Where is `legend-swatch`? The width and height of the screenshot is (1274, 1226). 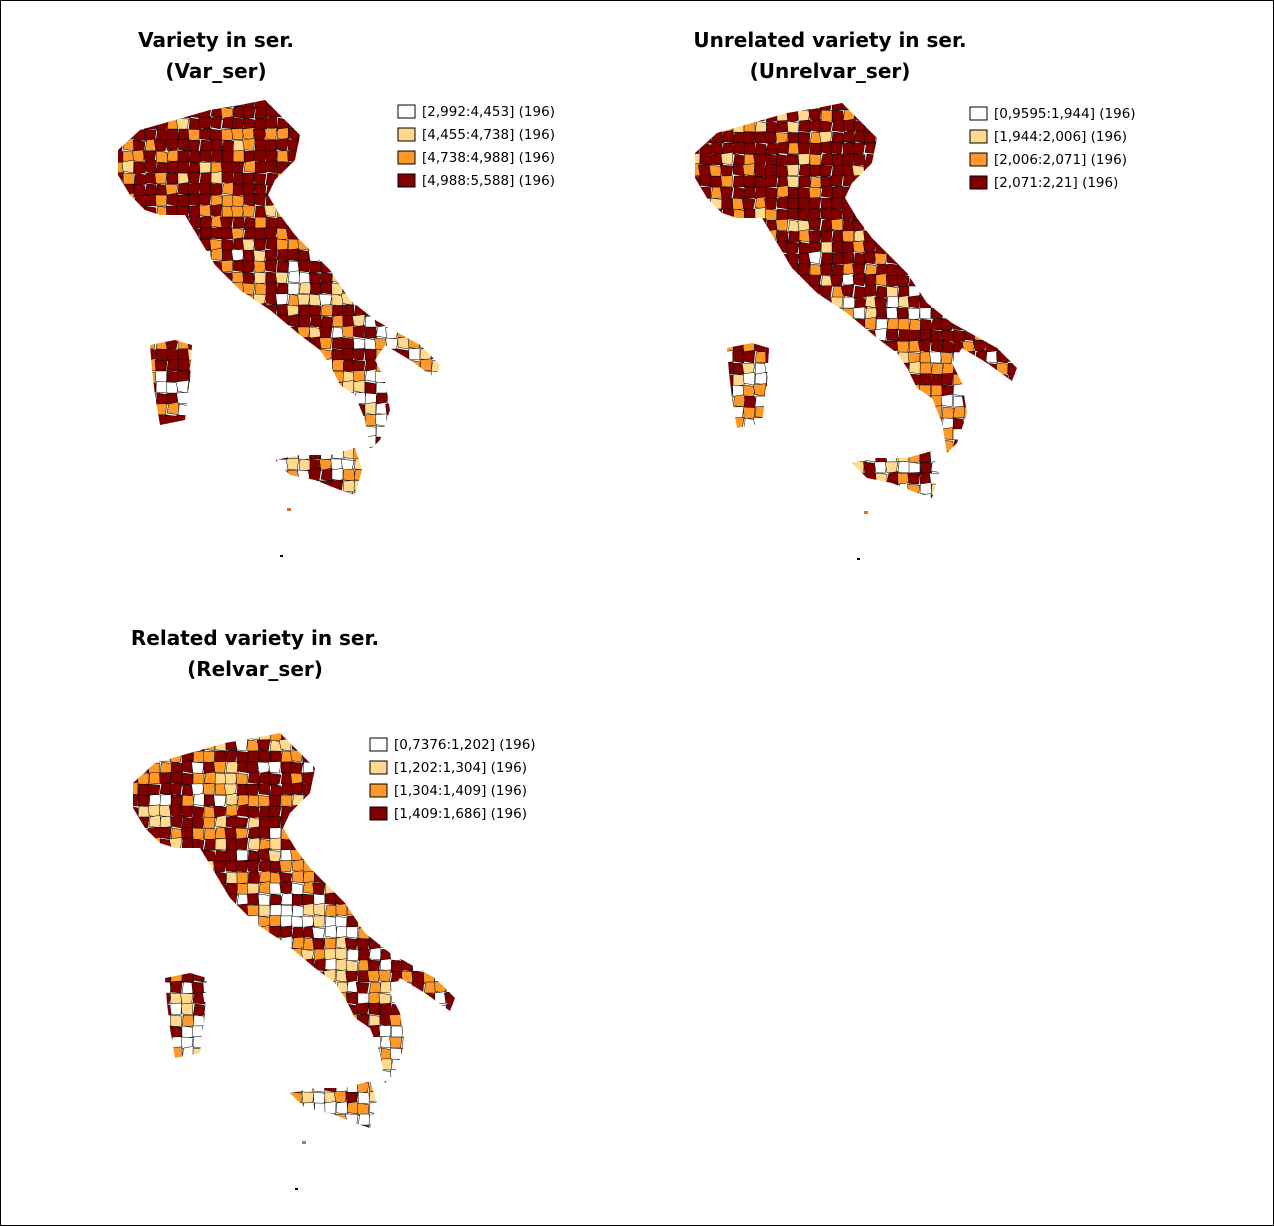 legend-swatch is located at coordinates (378, 813).